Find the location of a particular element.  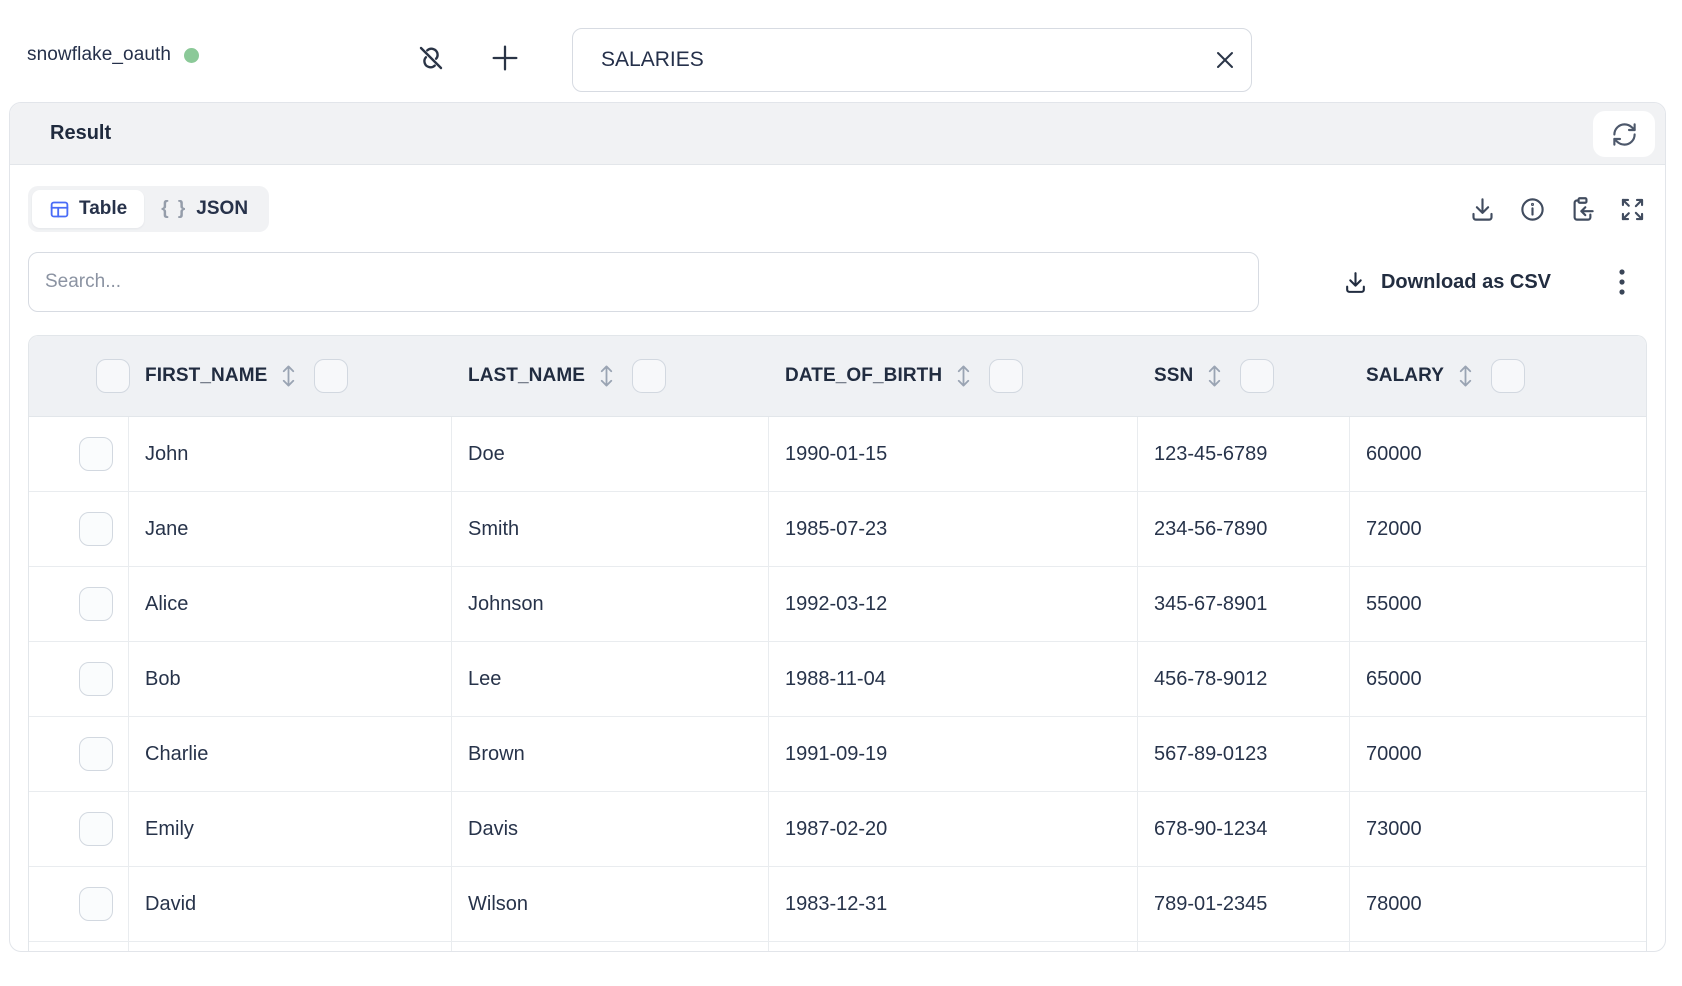

table-row: Alice Johnson 1992-03-12 345-67-8901 55000 is located at coordinates (837, 604).